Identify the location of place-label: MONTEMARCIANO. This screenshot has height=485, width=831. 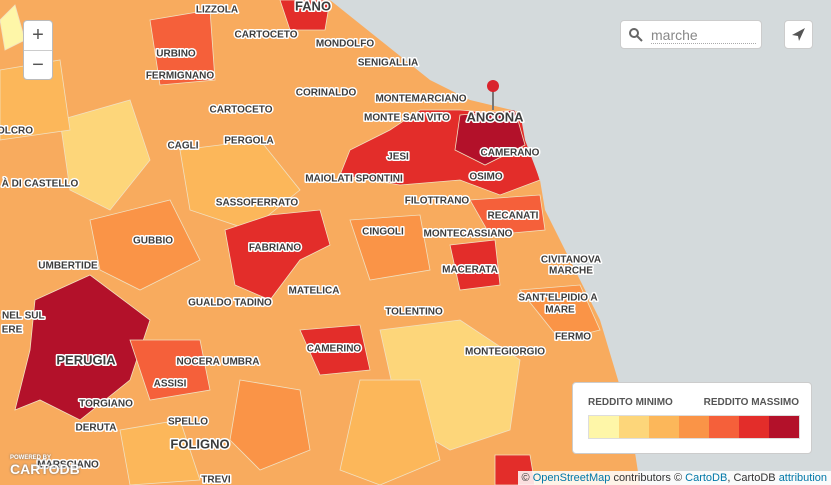
(420, 99).